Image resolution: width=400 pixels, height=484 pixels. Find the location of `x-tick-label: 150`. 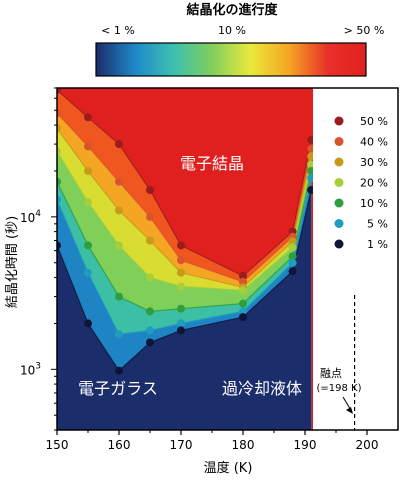

x-tick-label: 150 is located at coordinates (57, 445).